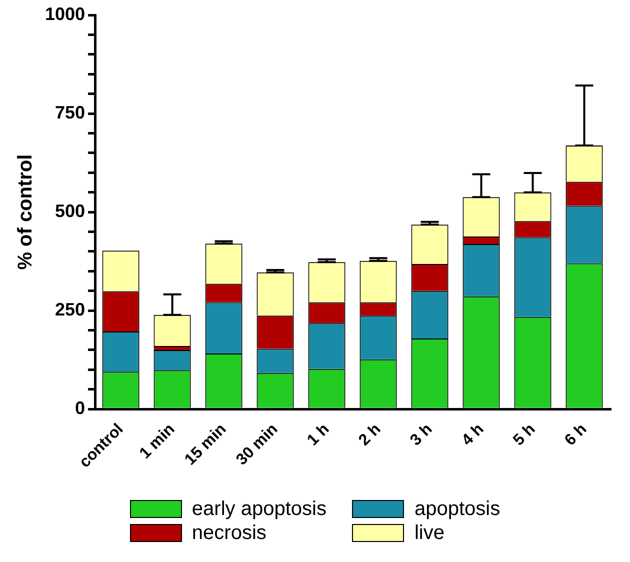 This screenshot has height=562, width=630. I want to click on x-tick-label: 6 h, so click(576, 435).